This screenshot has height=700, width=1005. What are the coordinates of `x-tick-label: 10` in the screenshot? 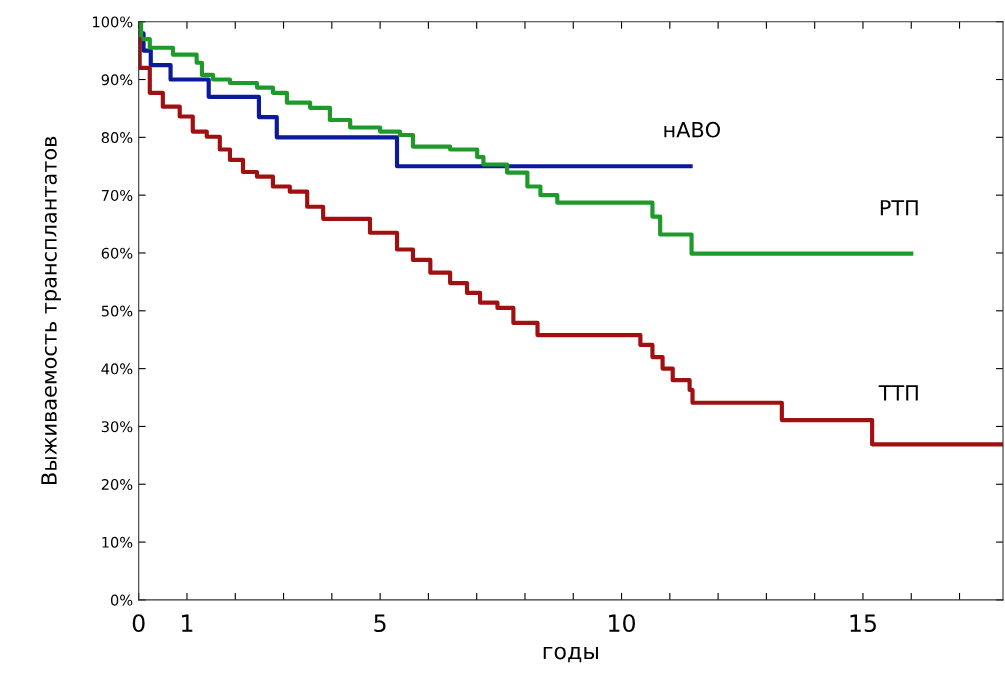 It's located at (622, 623).